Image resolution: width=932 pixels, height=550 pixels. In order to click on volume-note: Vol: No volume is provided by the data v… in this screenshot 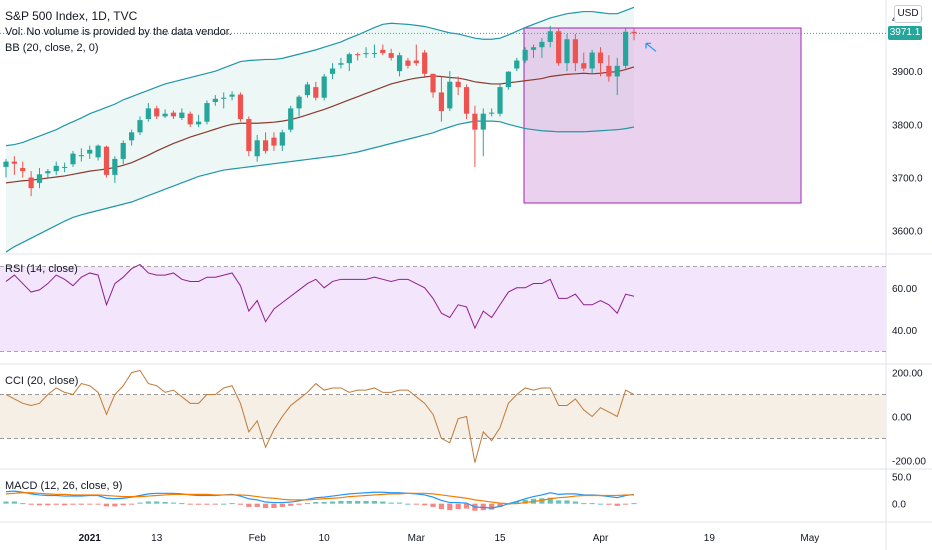, I will do `click(118, 32)`.